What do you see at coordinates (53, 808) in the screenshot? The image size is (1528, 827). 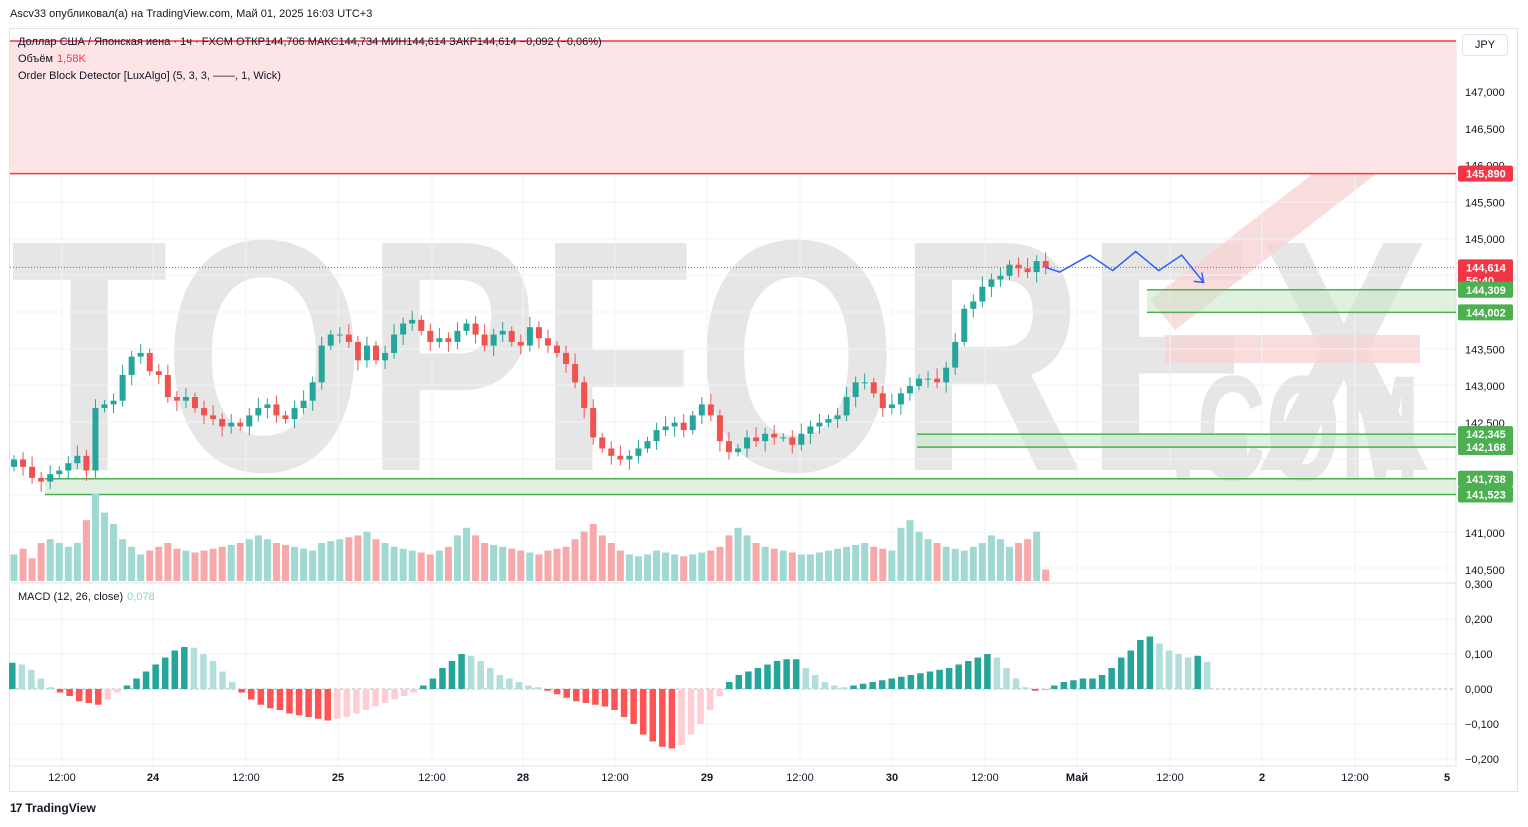 I see `tradingview-logo: 17 TradingView` at bounding box center [53, 808].